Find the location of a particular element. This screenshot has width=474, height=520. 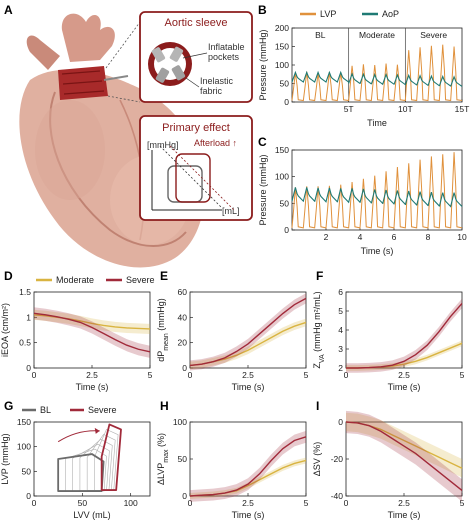

y-tick-label: 1 is located at coordinates (28, 317).